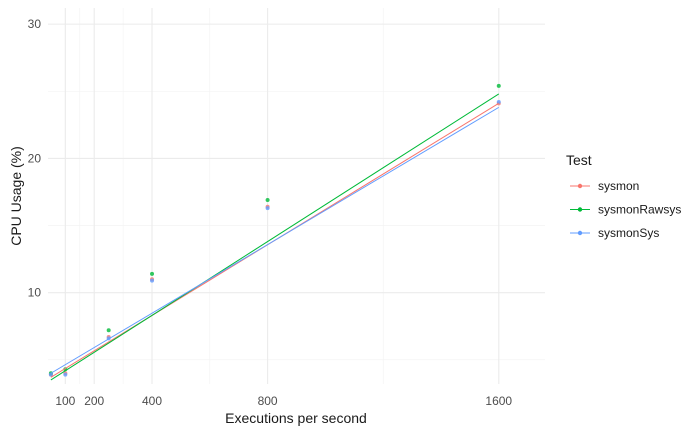 The width and height of the screenshot is (699, 431). I want to click on legend-label: sysmonSys, so click(628, 233).